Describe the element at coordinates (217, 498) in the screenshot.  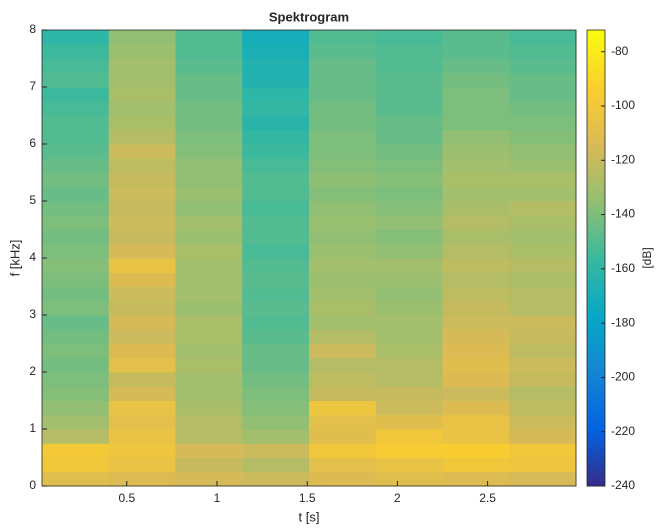
I see `x-tick-label: 1` at that location.